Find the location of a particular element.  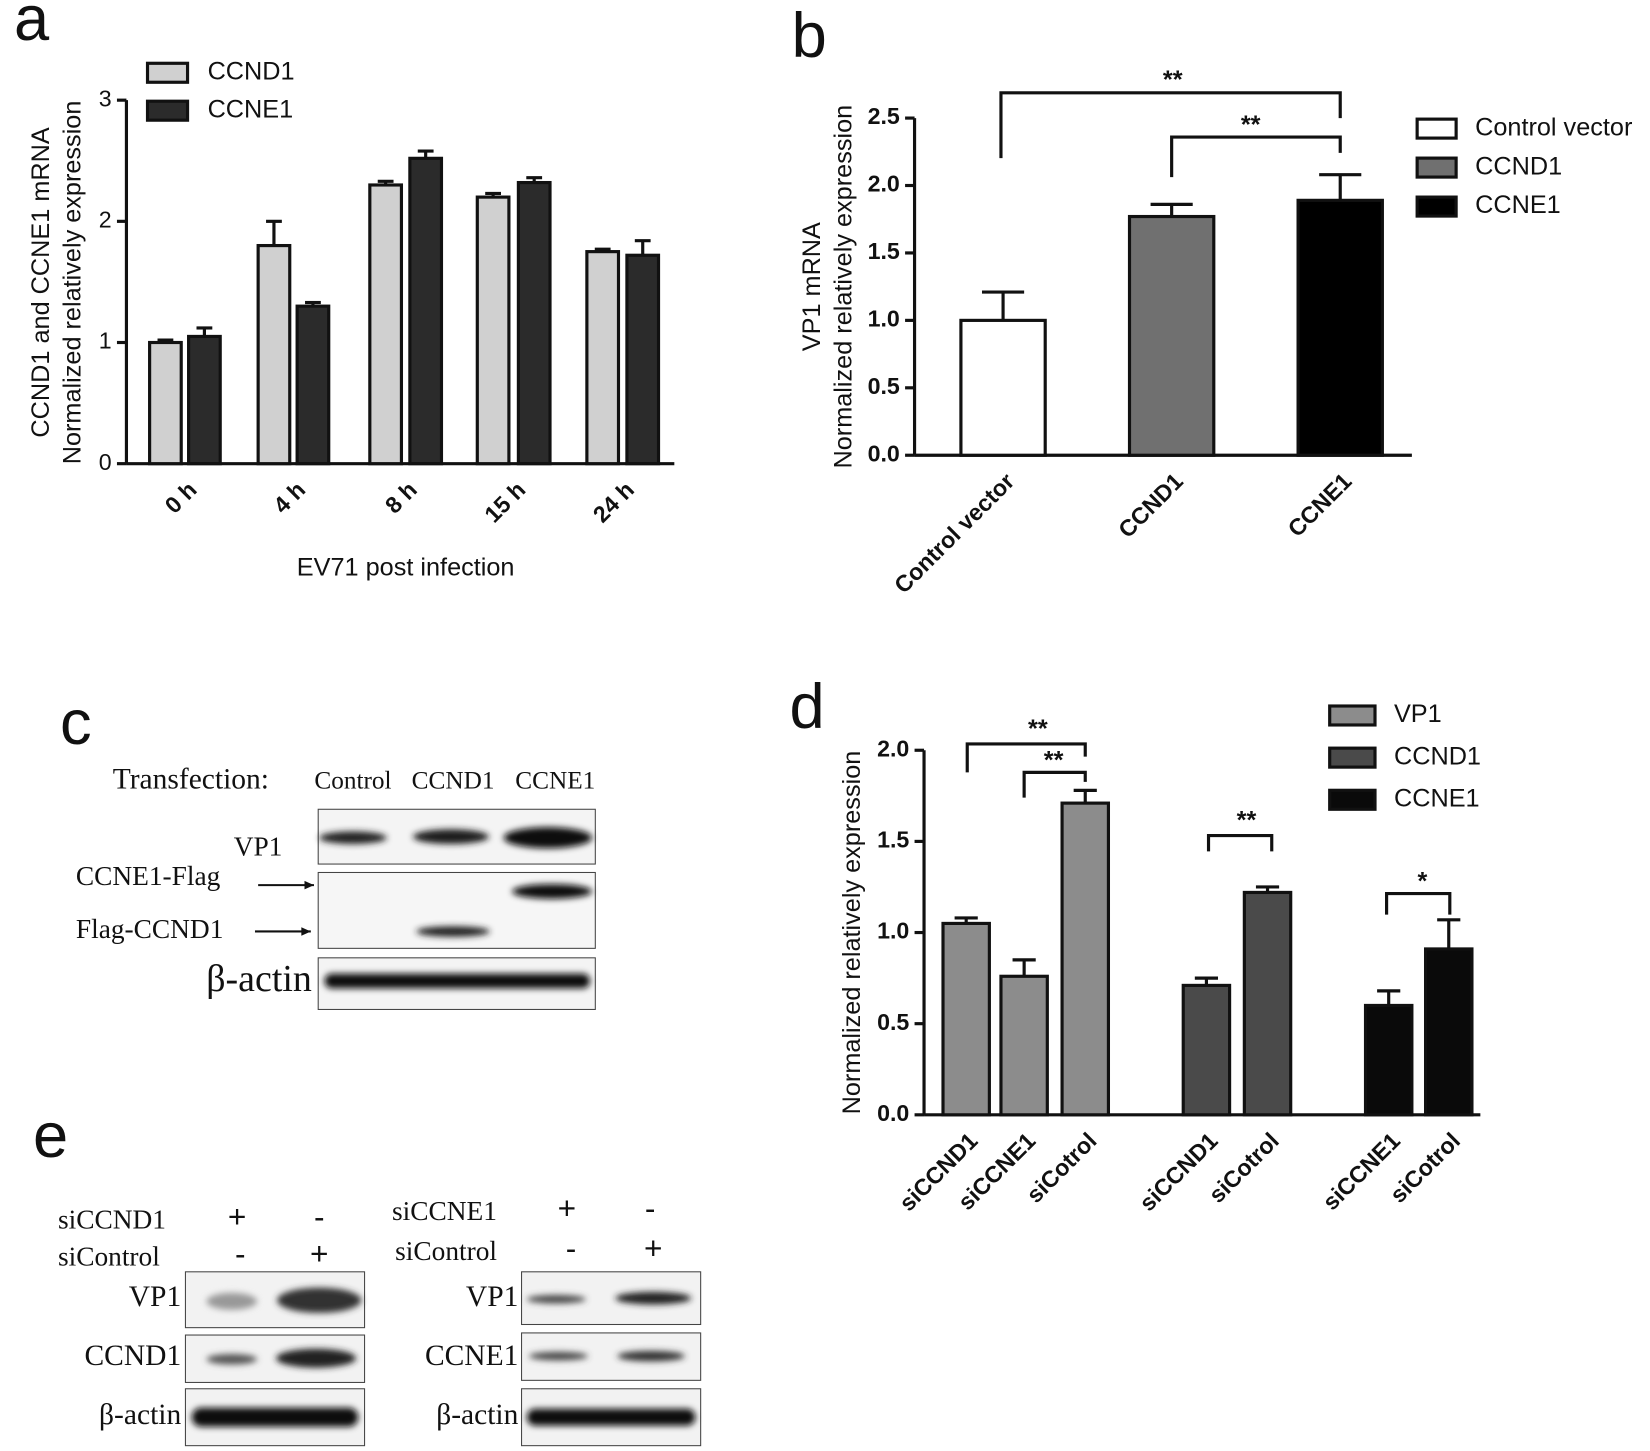

x-tick-label: siCCND1 is located at coordinates (1178, 1171).